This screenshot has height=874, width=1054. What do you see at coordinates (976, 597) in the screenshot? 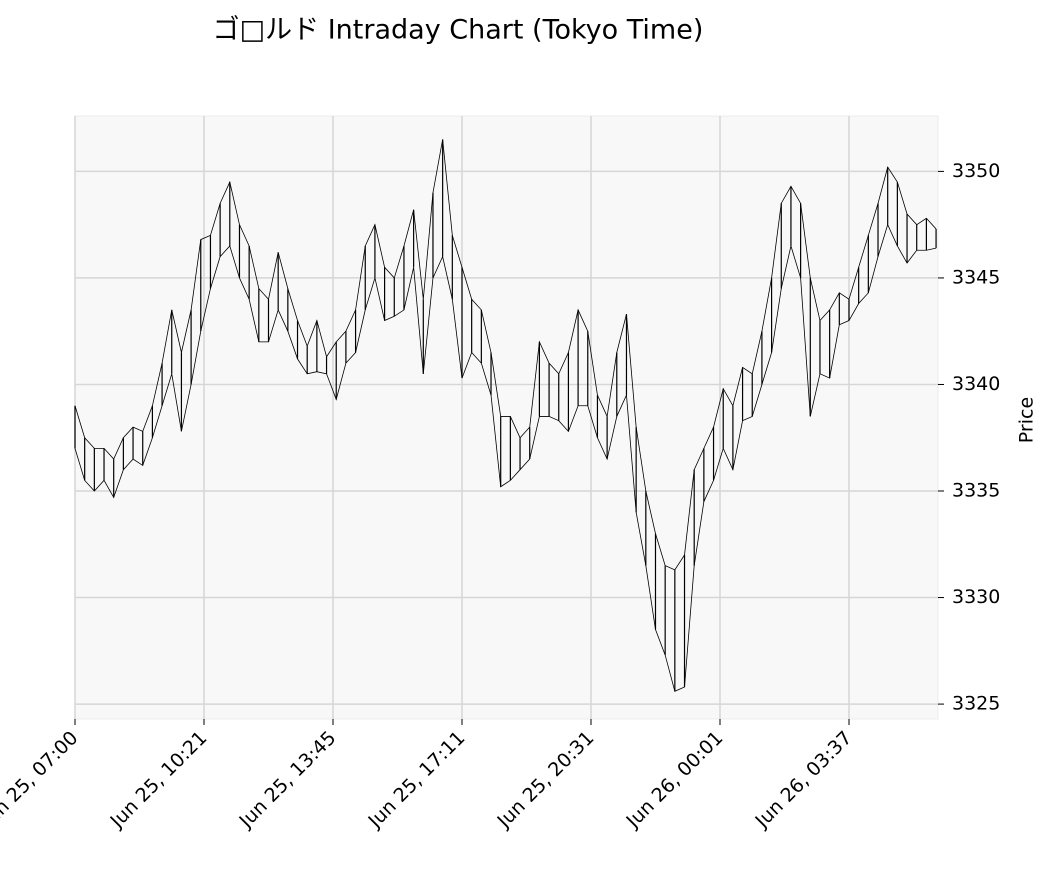
I see `y-tick-label: 3330` at bounding box center [976, 597].